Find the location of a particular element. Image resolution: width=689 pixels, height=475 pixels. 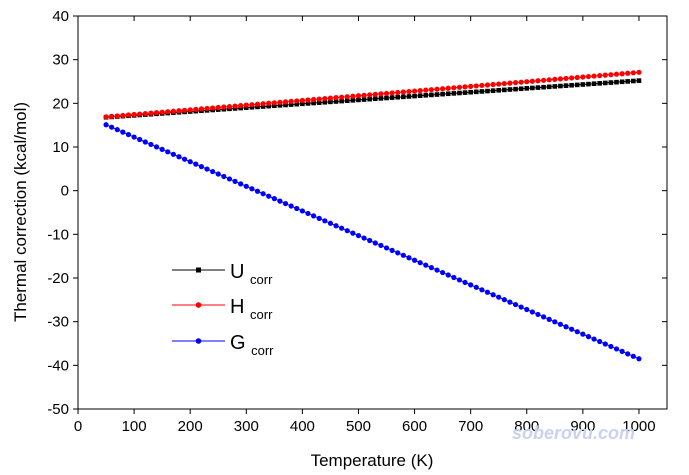

y-tick-label: -20 is located at coordinates (58, 278).